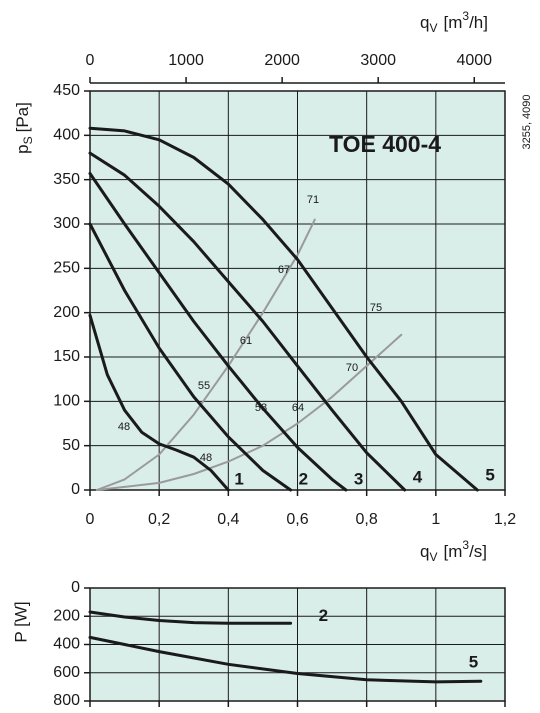 The image size is (540, 713). What do you see at coordinates (228, 519) in the screenshot?
I see `x-tick-label: 0,4` at bounding box center [228, 519].